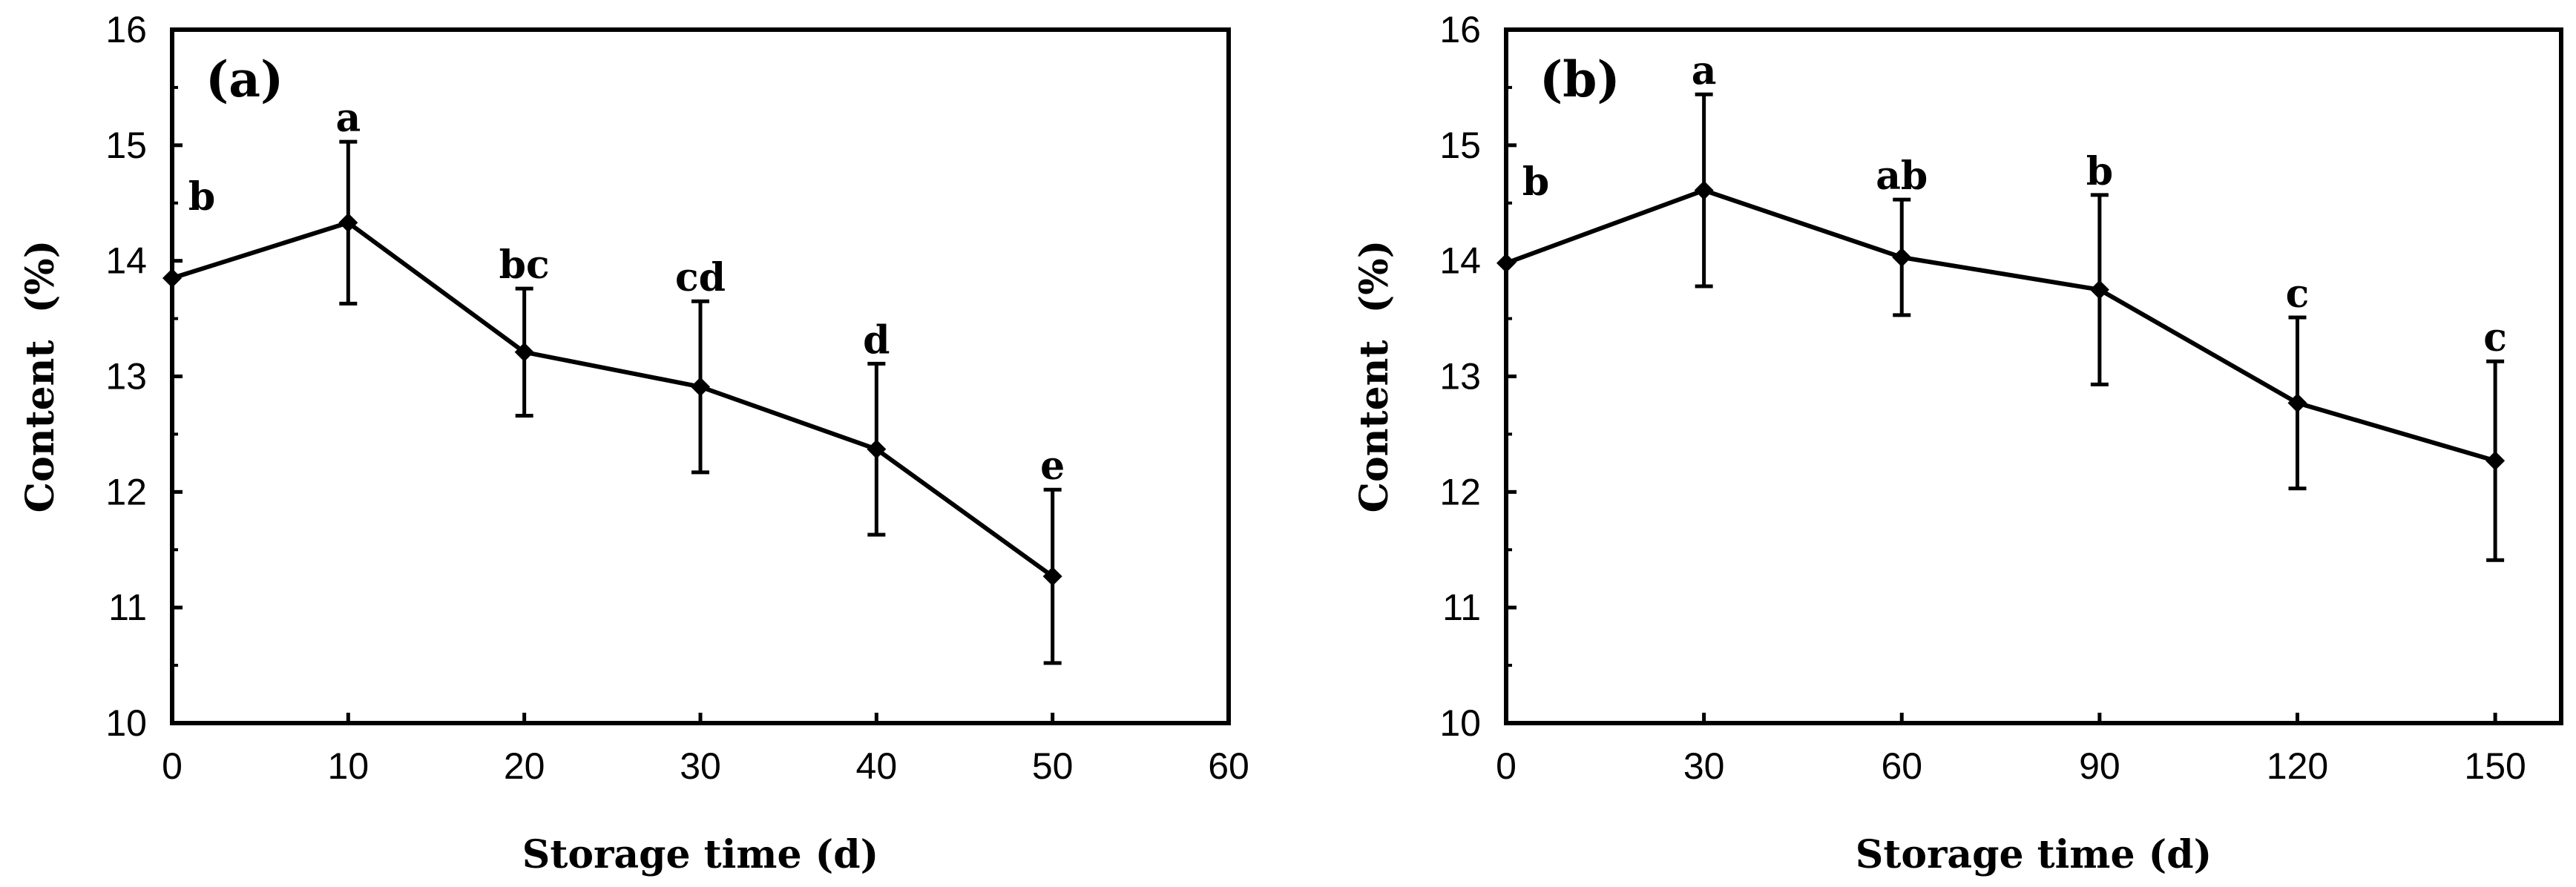  What do you see at coordinates (524, 766) in the screenshot?
I see `x-tick-label: 20` at bounding box center [524, 766].